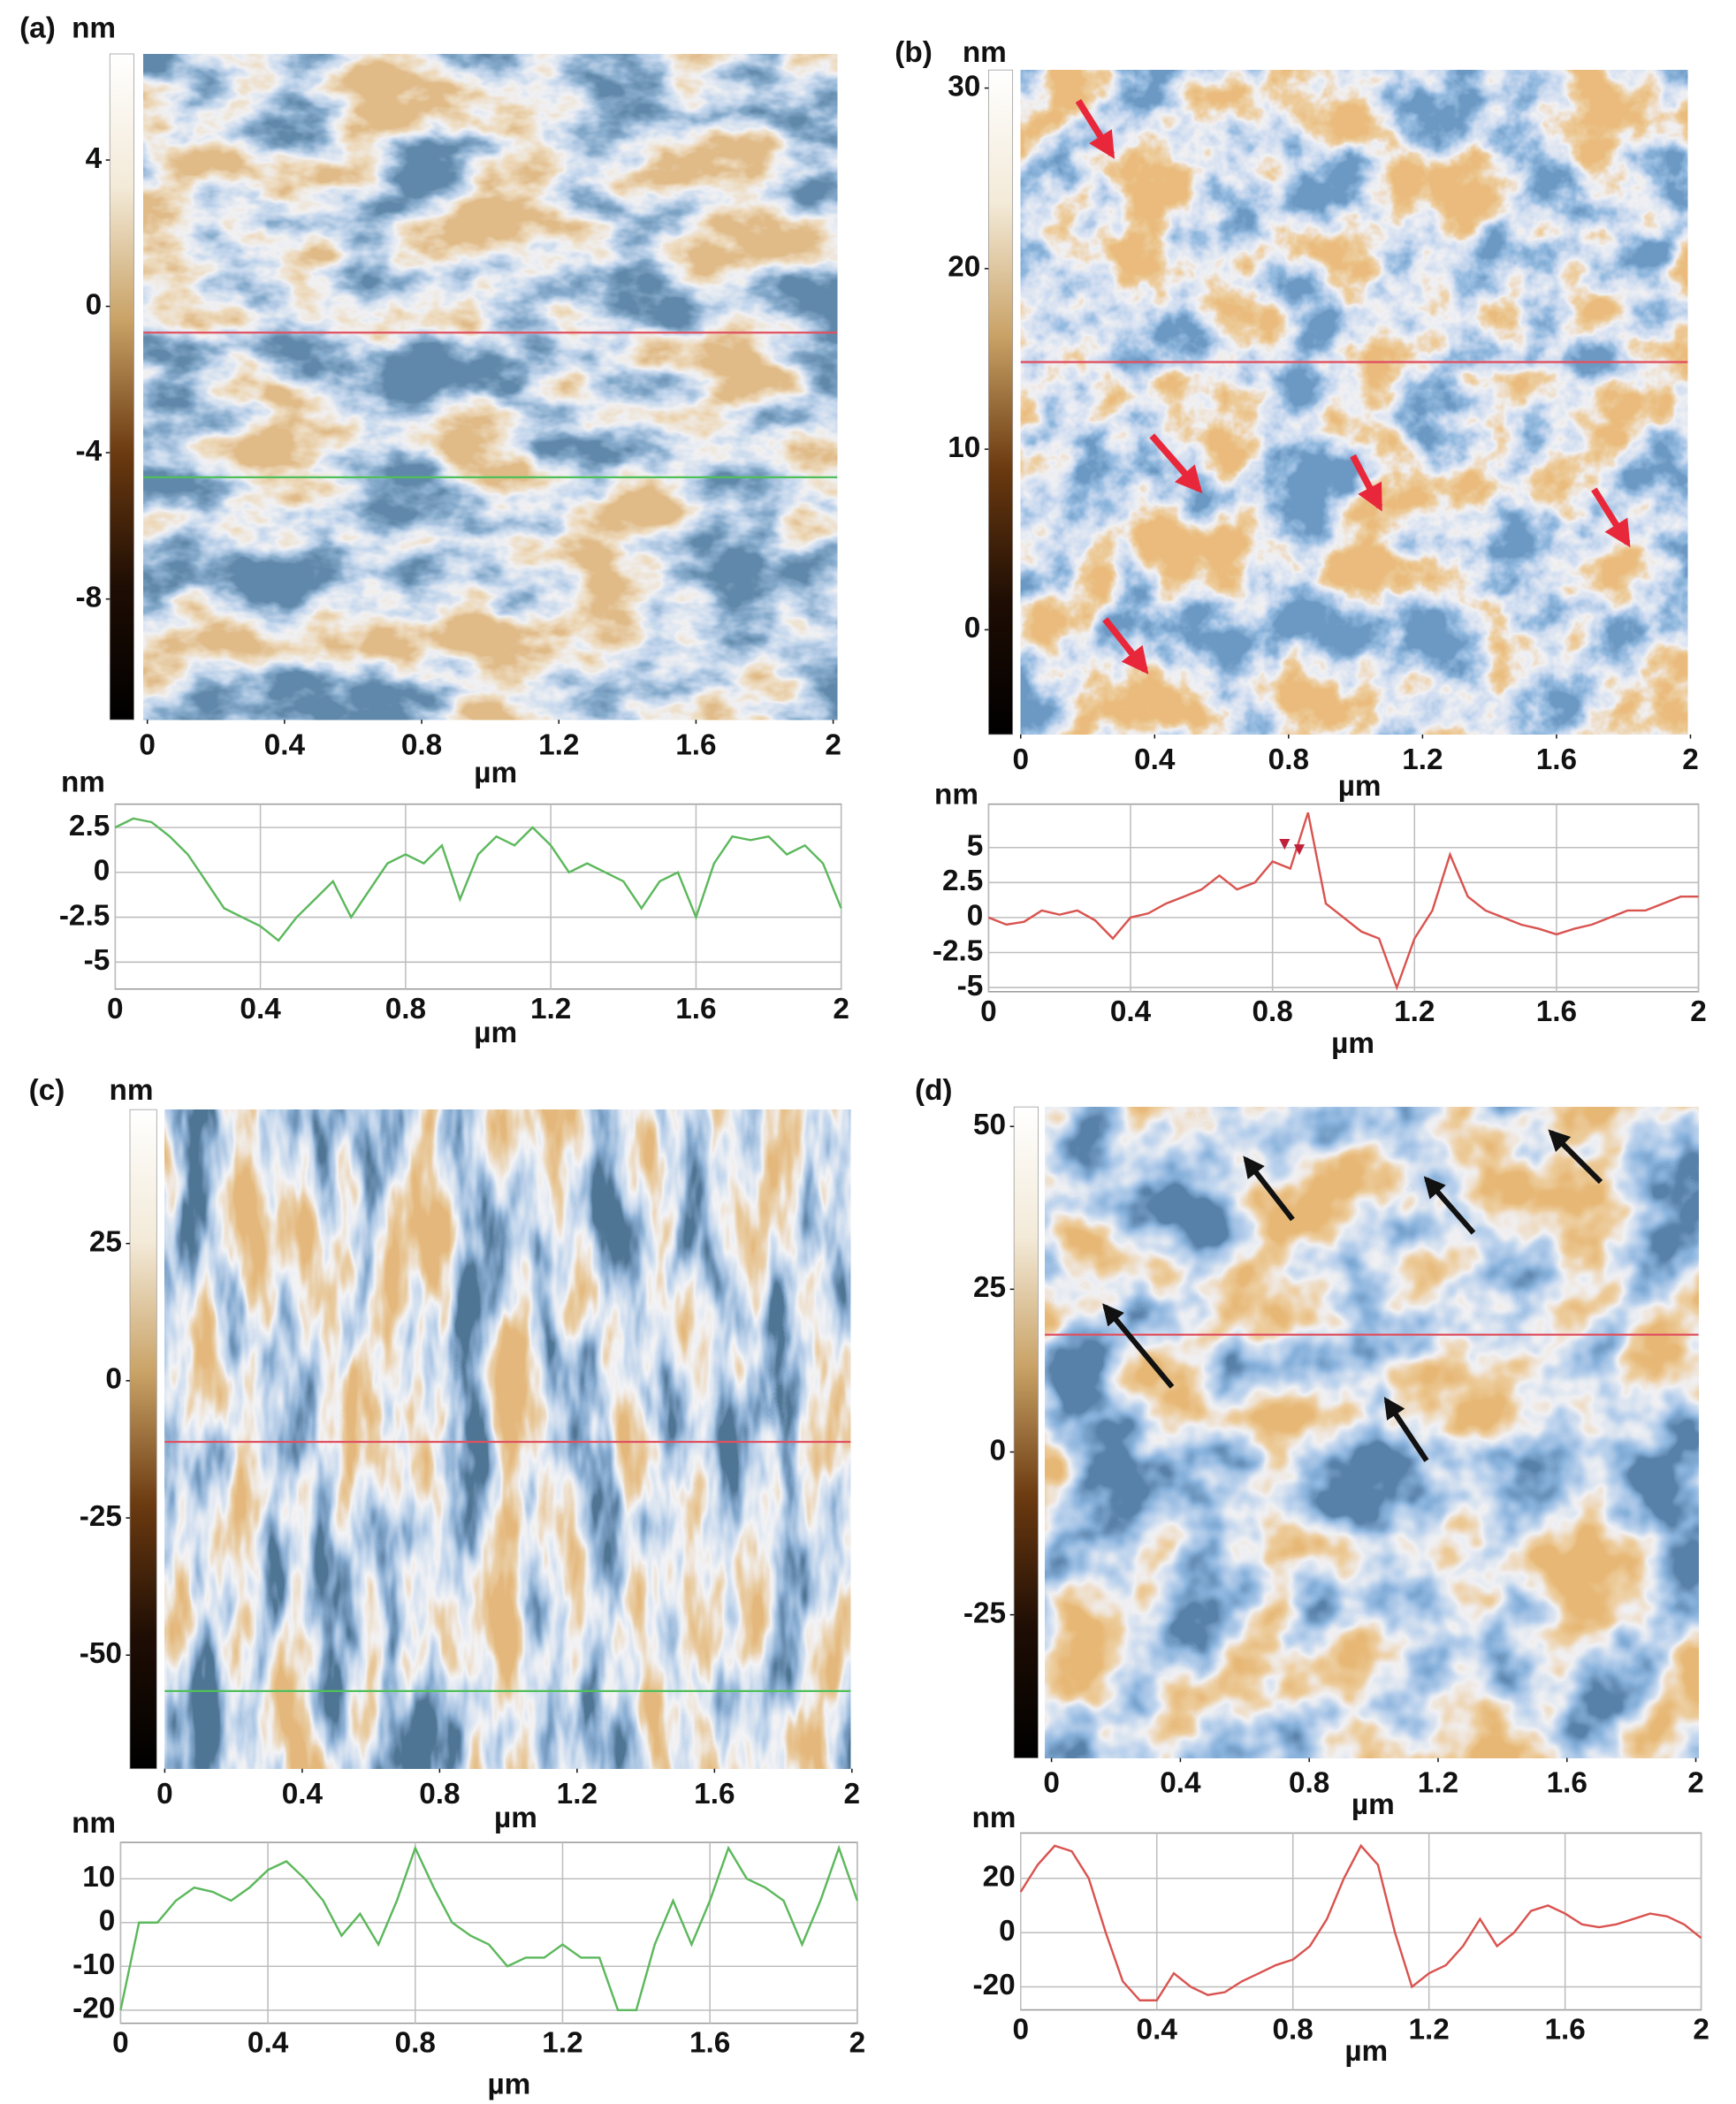  Describe the element at coordinates (47, 1090) in the screenshot. I see `panel-label: (c)` at that location.